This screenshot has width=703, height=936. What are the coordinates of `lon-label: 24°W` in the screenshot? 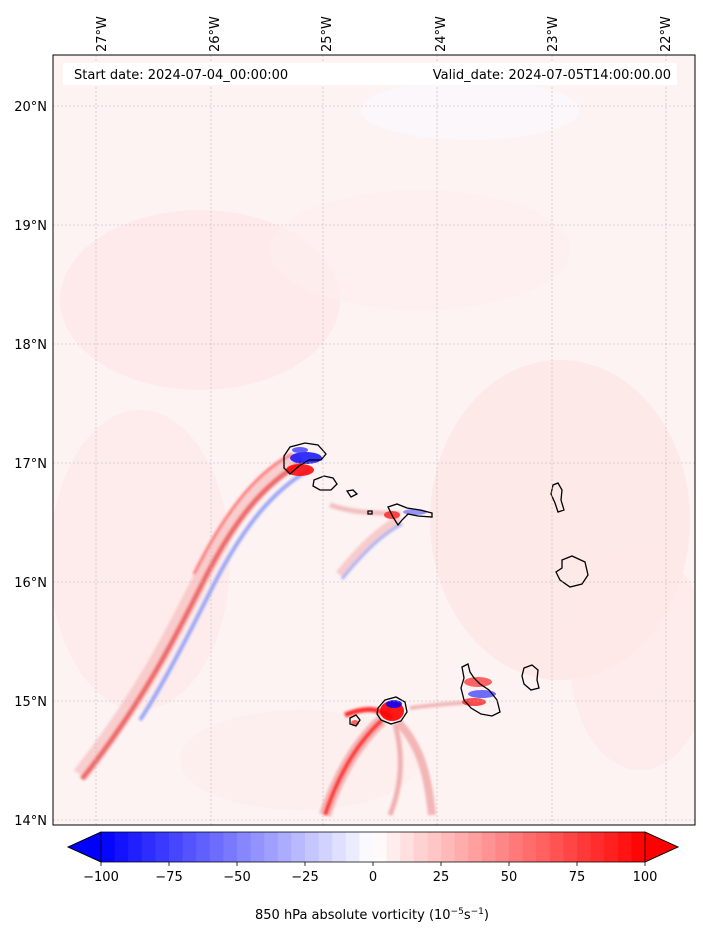 It's located at (441, 34).